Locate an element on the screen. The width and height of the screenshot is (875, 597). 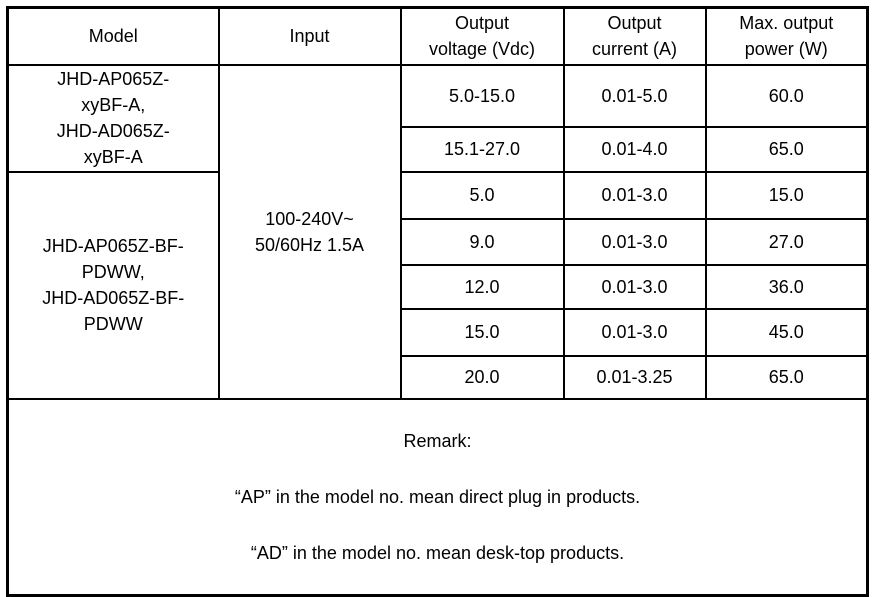
power-cell: 36.0 is located at coordinates (786, 286).